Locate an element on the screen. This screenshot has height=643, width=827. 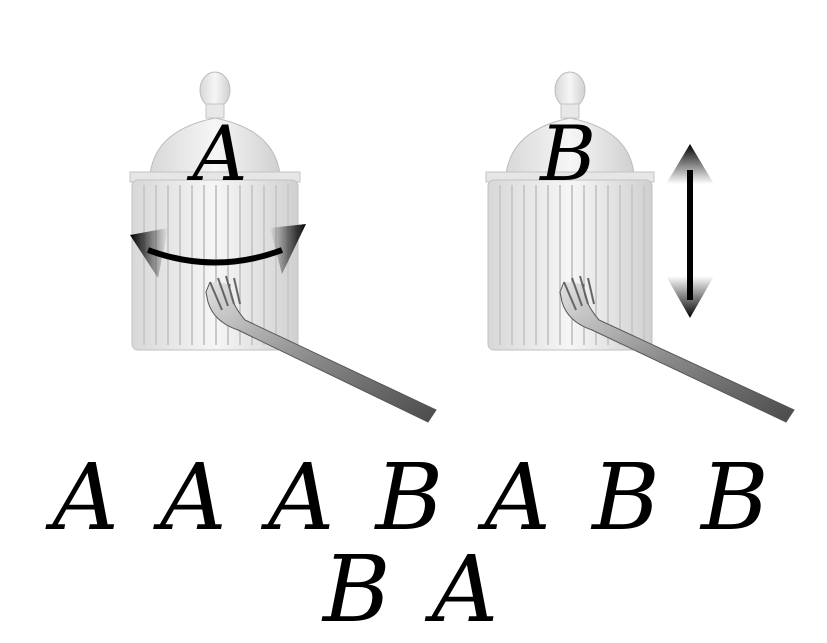
jar-label-a: A is located at coordinates (220, 153).